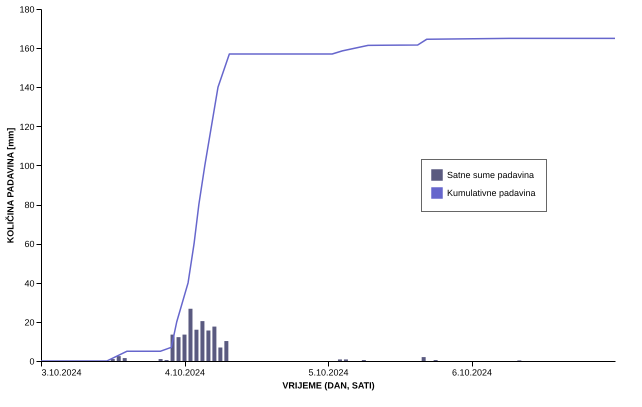 The width and height of the screenshot is (642, 407). I want to click on x-axis-title: VRIJEME (DAN, SATI), so click(328, 385).